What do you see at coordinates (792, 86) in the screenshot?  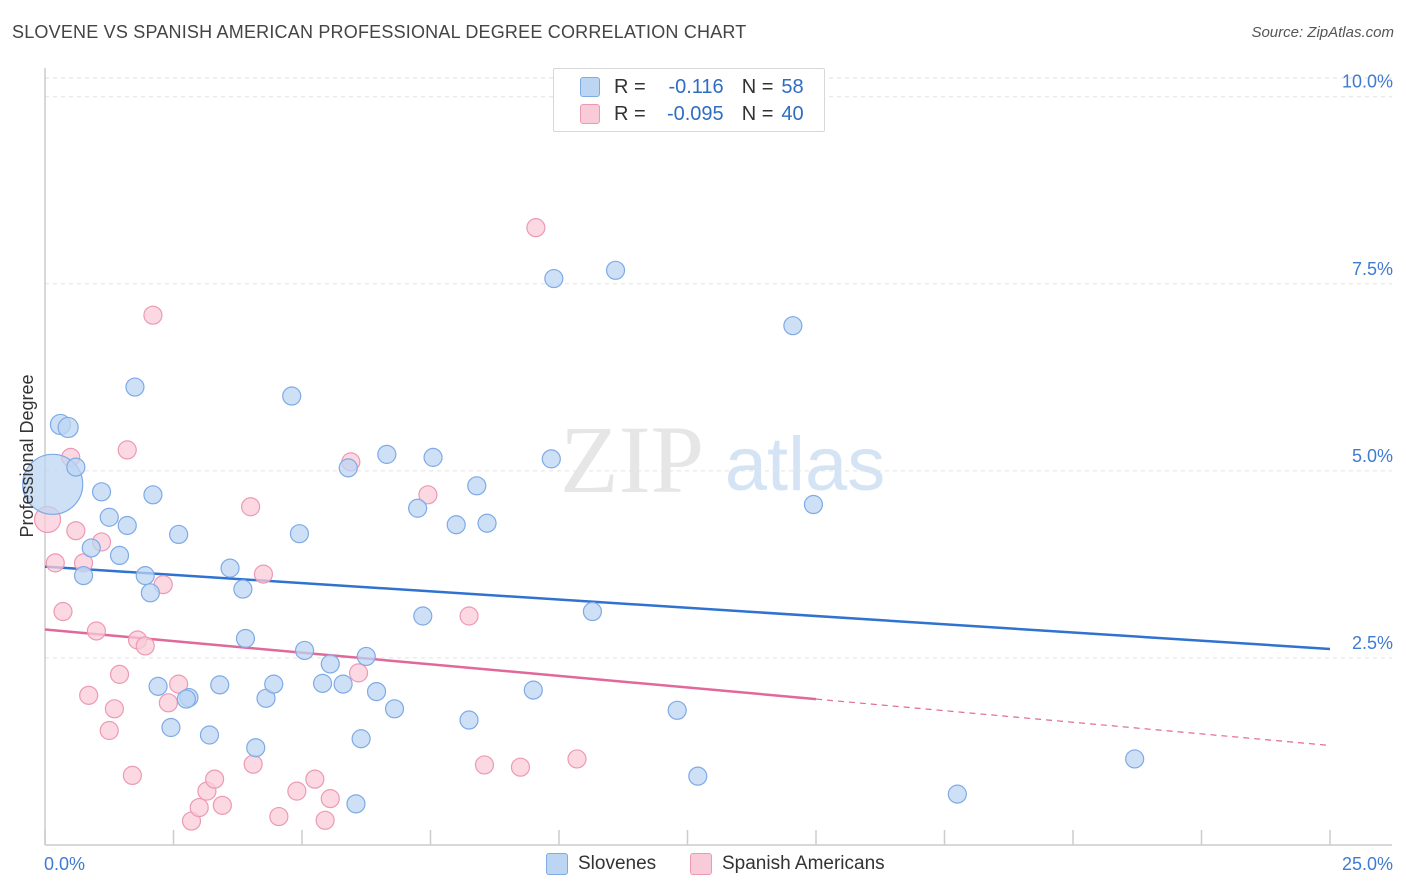 I see `slovenes-n-value: 58` at bounding box center [792, 86].